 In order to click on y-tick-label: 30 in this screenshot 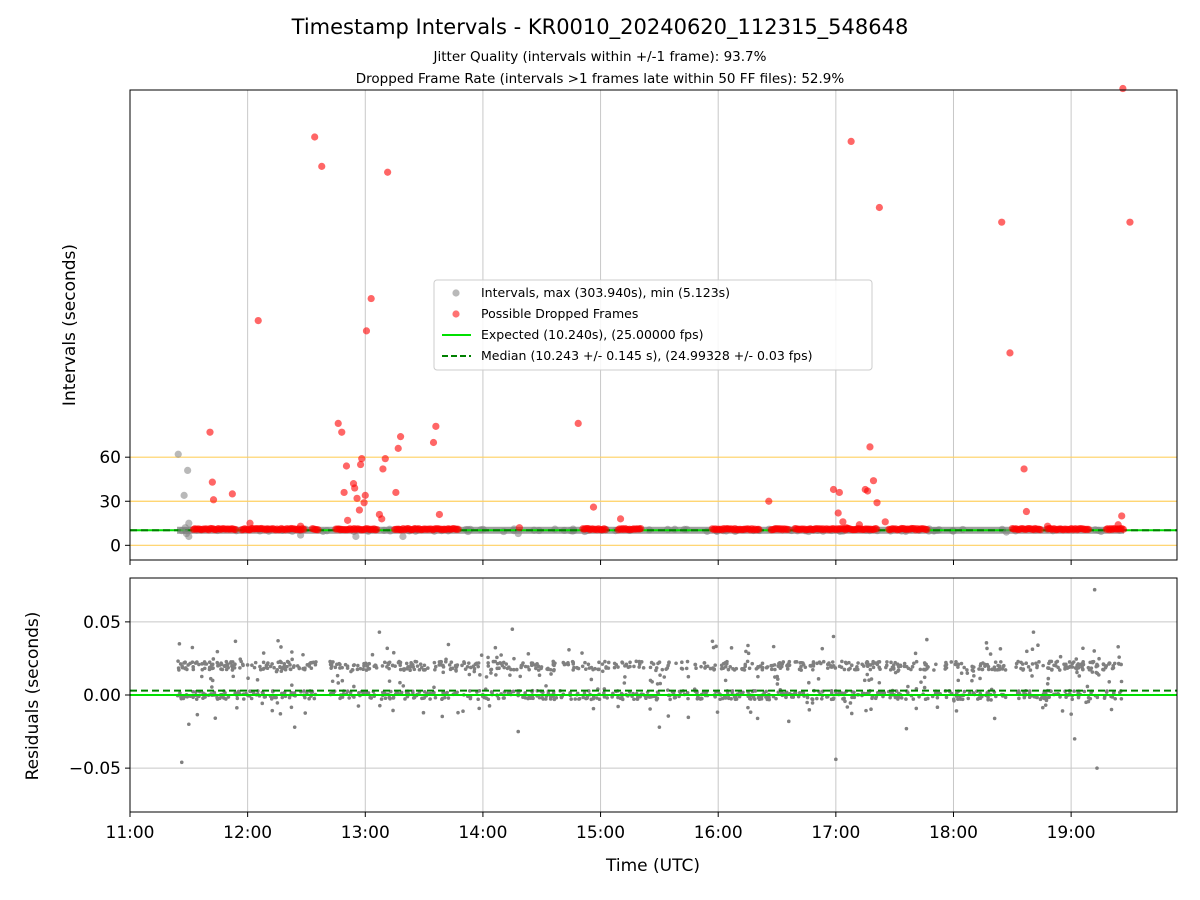, I will do `click(110, 502)`.